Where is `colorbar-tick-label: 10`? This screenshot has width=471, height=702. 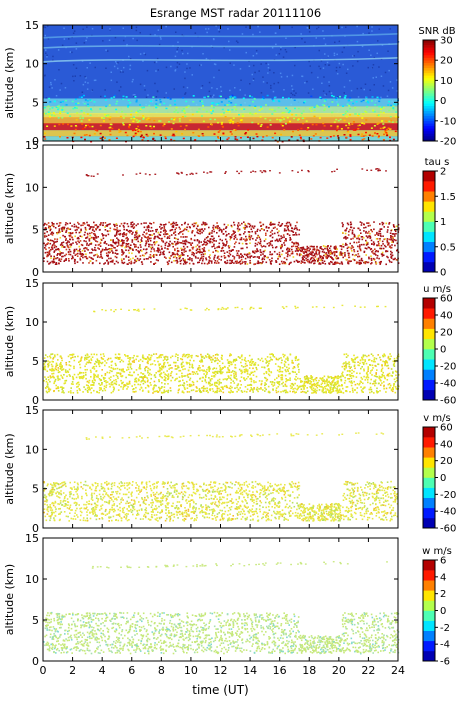 colorbar-tick-label: 10 is located at coordinates (446, 81).